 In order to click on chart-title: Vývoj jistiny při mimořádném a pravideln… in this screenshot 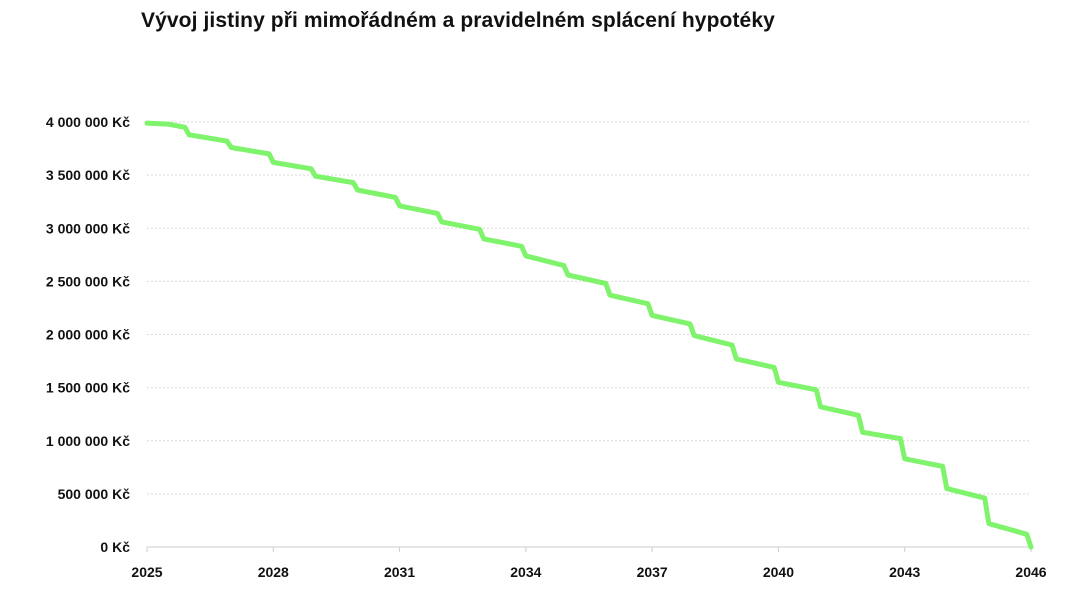, I will do `click(458, 20)`.